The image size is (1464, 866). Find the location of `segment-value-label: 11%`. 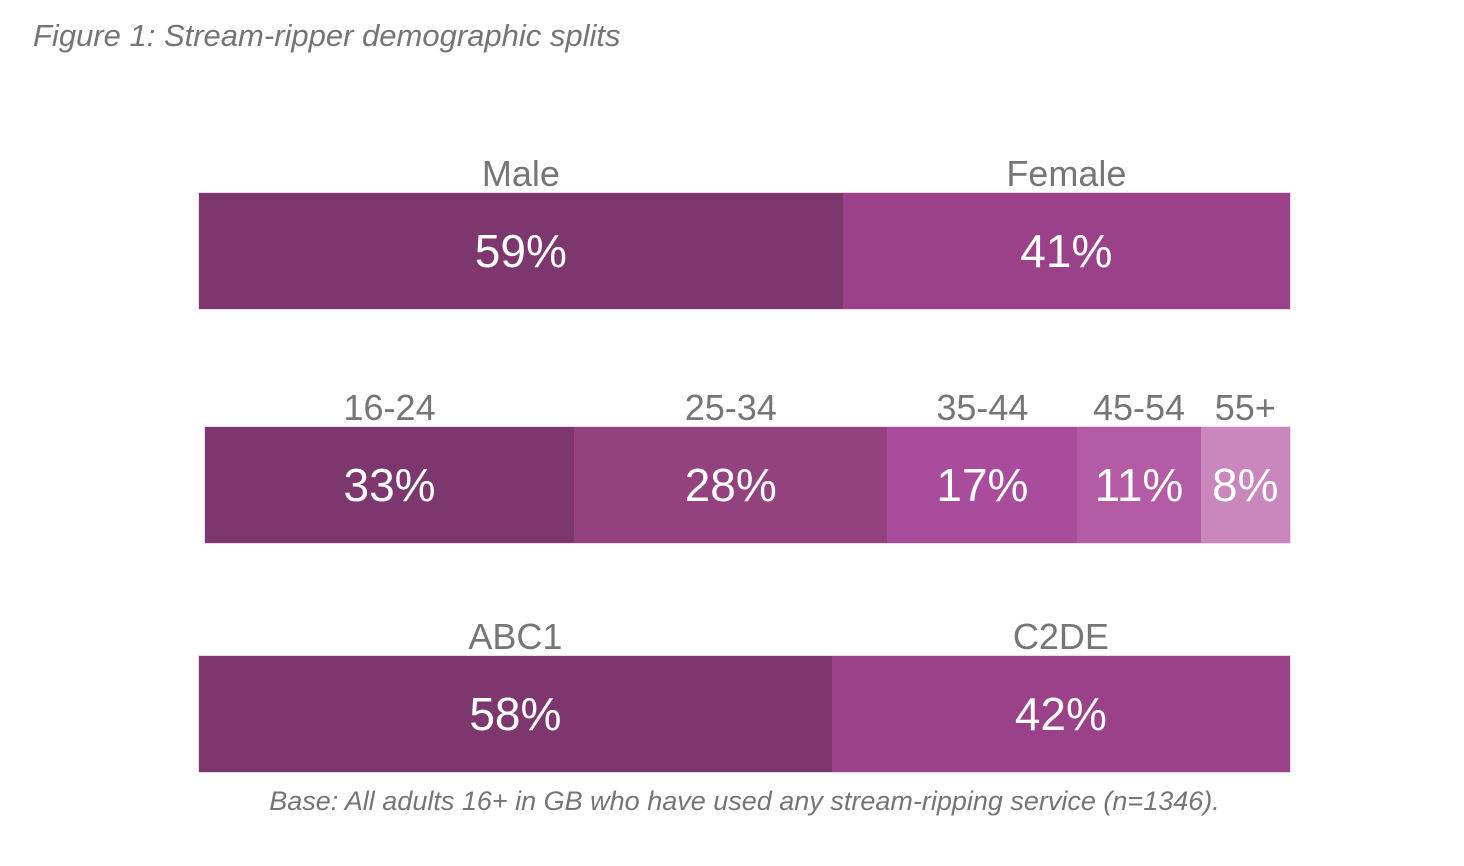

segment-value-label: 11% is located at coordinates (1139, 485).